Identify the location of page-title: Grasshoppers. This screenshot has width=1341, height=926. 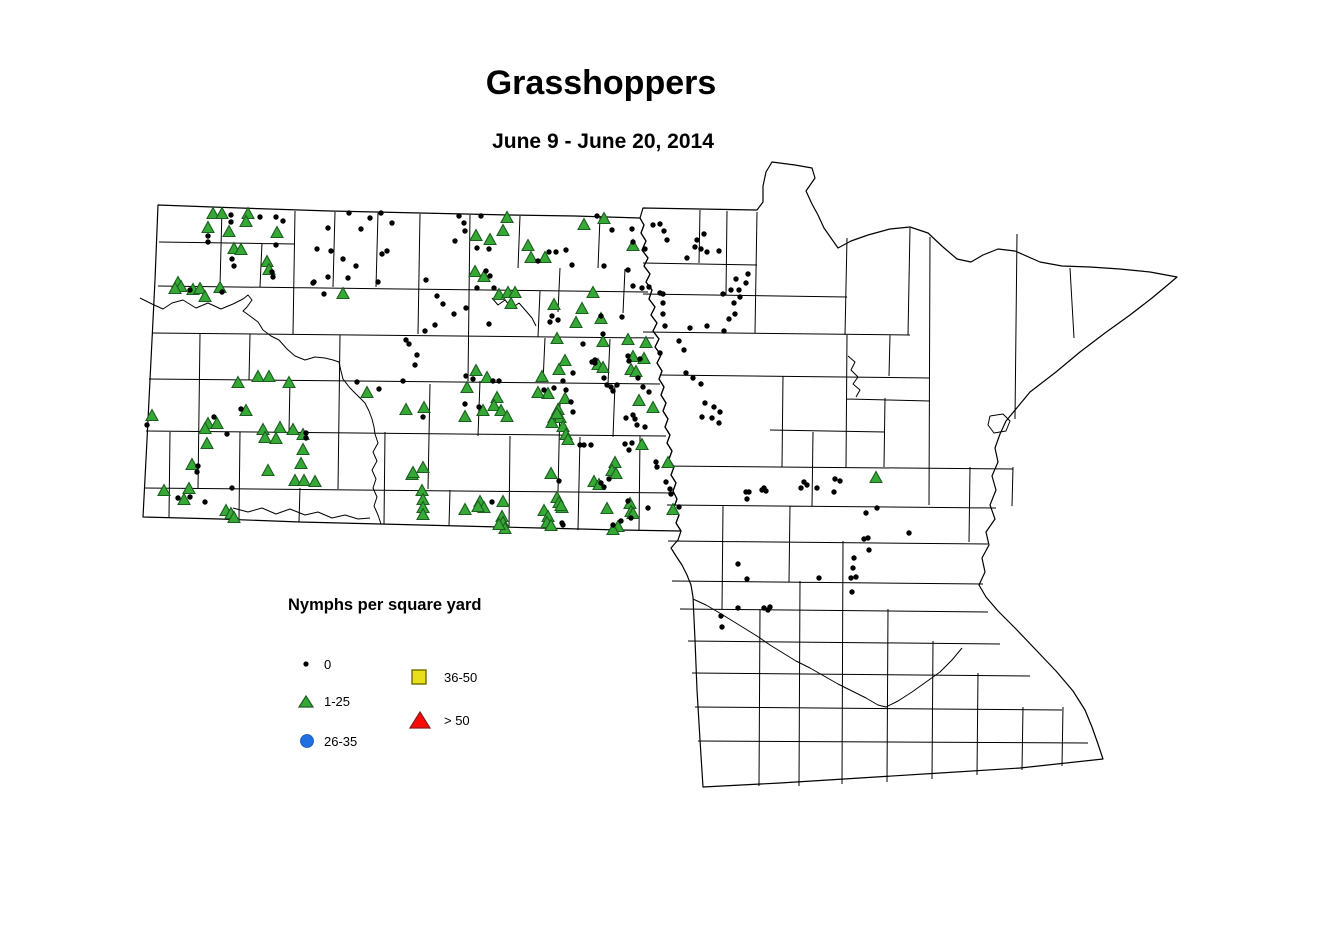
(601, 83).